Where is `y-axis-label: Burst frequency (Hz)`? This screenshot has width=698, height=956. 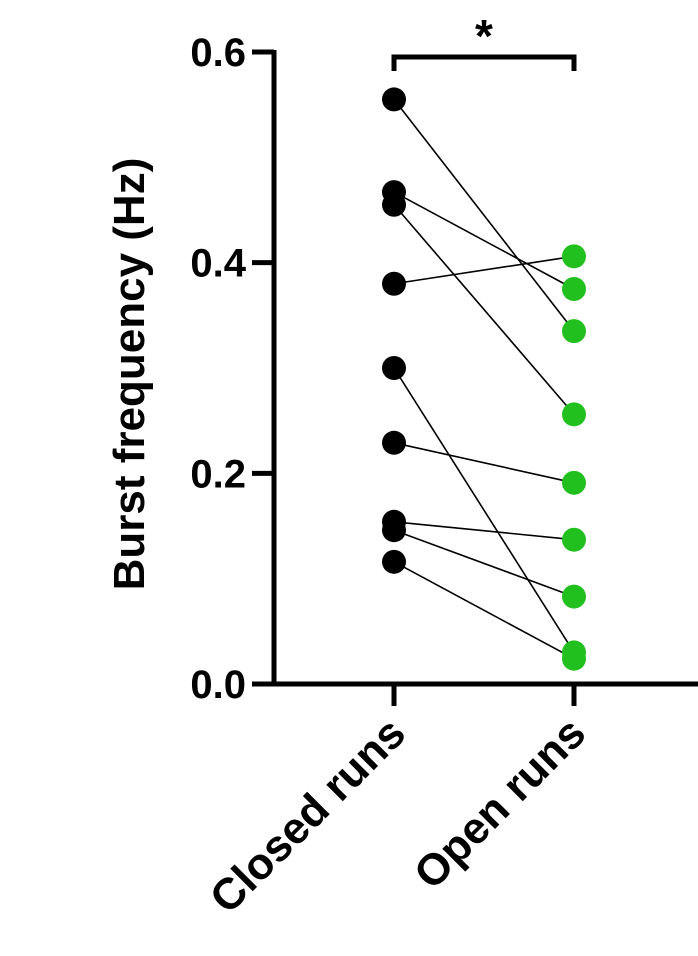
y-axis-label: Burst frequency (Hz) is located at coordinates (129, 374).